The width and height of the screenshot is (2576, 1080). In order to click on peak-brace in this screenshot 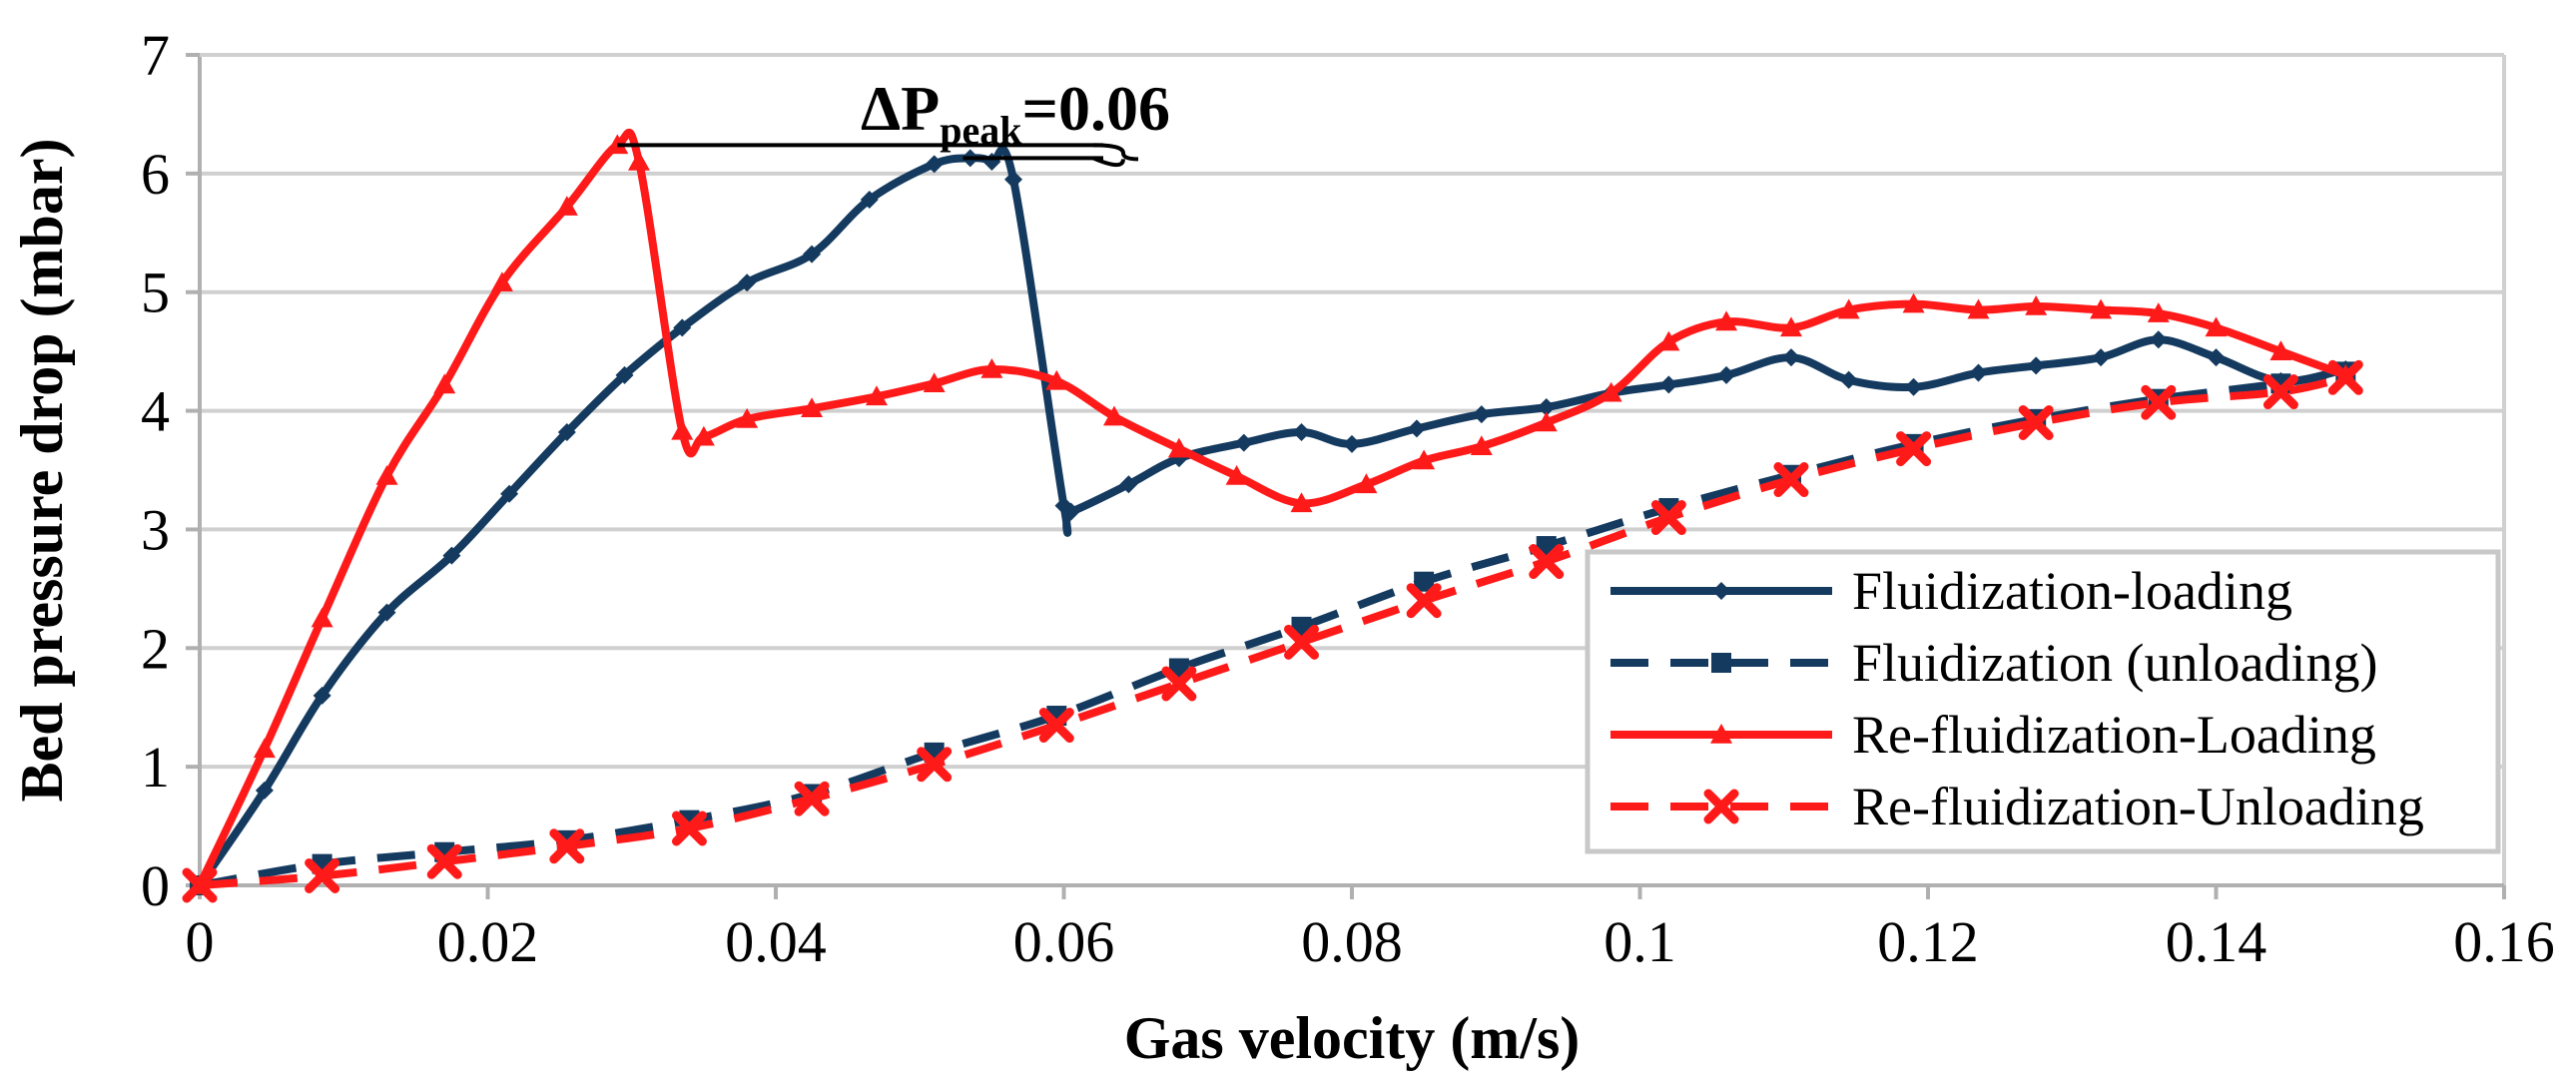, I will do `click(1115, 155)`.